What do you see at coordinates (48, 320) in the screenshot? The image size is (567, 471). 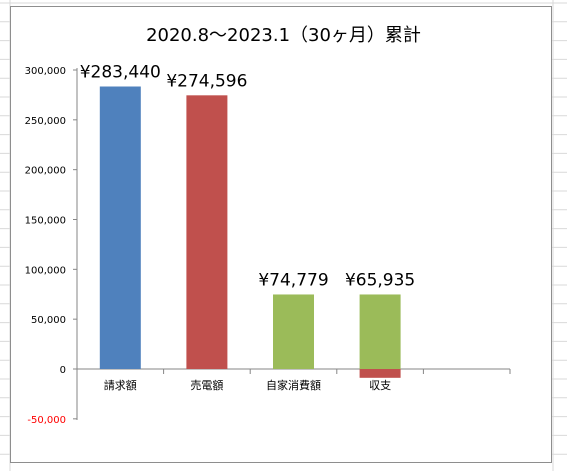 I see `y-tick-label: 50,000` at bounding box center [48, 320].